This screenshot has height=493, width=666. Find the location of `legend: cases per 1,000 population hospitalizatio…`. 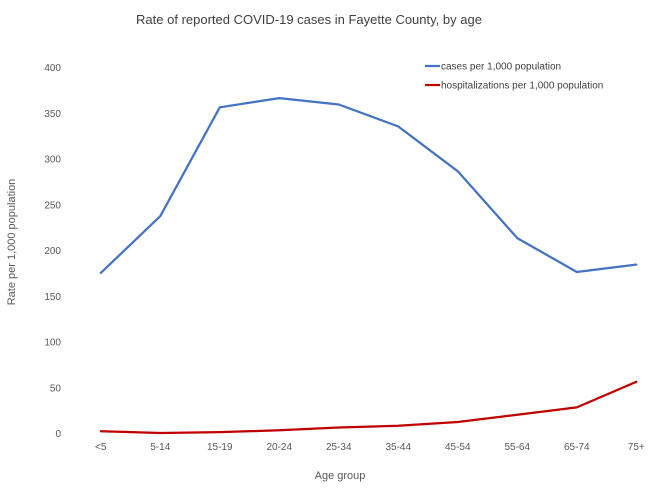

legend: cases per 1,000 population hospitalizatio… is located at coordinates (514, 77).